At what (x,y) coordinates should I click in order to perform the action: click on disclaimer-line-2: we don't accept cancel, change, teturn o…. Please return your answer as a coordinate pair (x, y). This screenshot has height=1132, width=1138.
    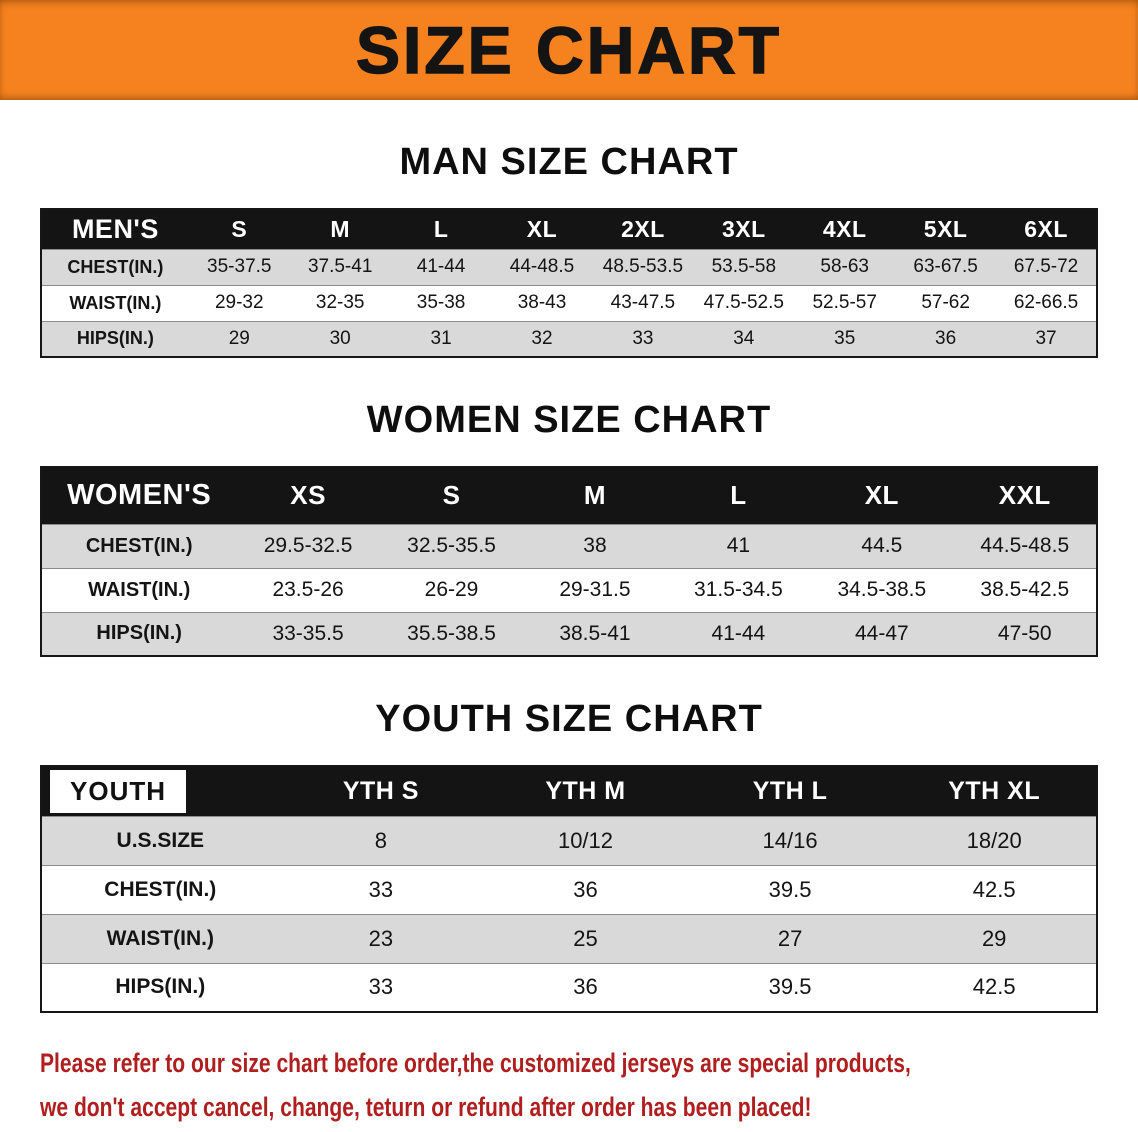
    Looking at the image, I should click on (426, 1107).